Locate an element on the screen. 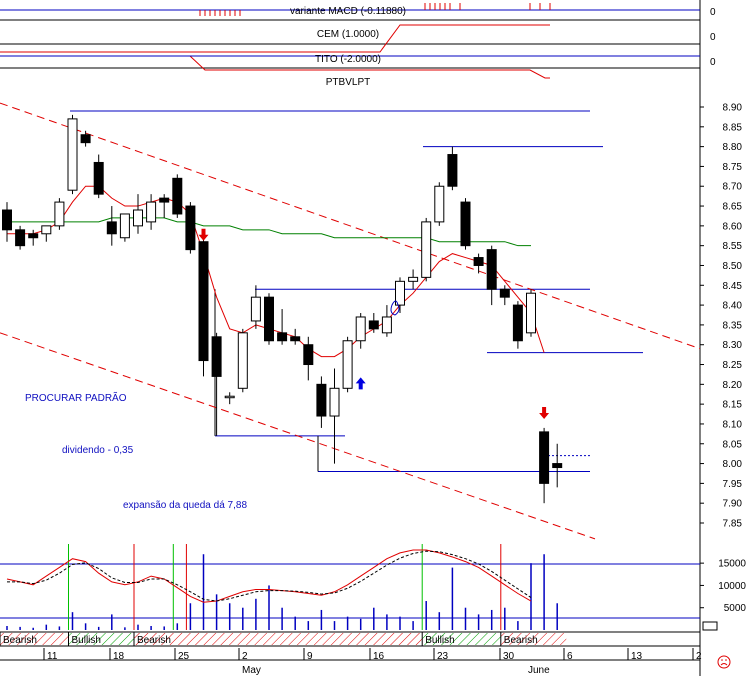  x-tick-label: 2 is located at coordinates (245, 656).